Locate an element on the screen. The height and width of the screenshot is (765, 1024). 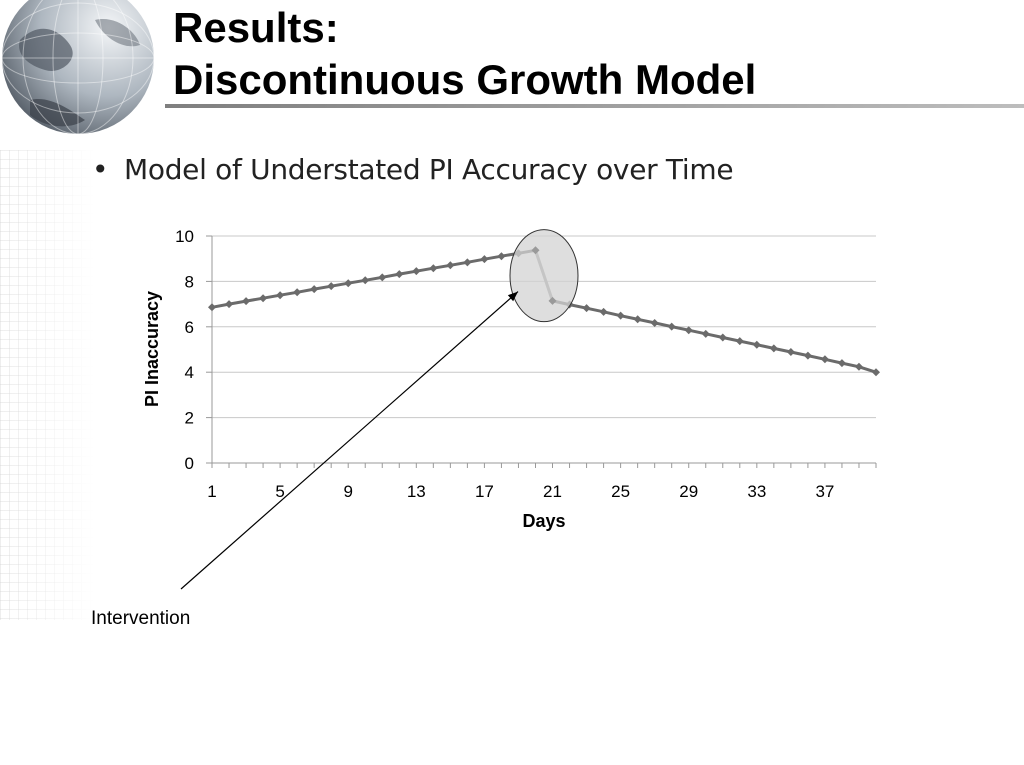
x-tick-label: 37 is located at coordinates (824, 491).